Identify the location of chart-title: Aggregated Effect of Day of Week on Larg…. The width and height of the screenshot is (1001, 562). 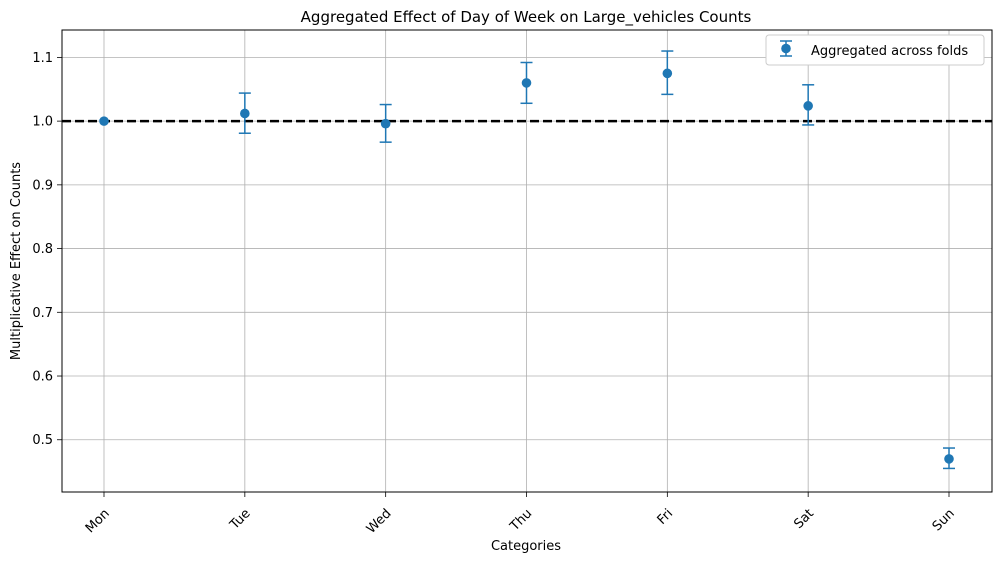
(526, 17).